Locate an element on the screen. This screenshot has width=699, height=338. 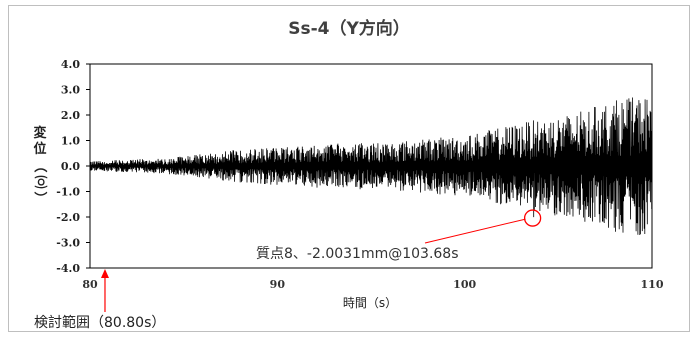
y-axis-label-char: ） is located at coordinates (40, 197).